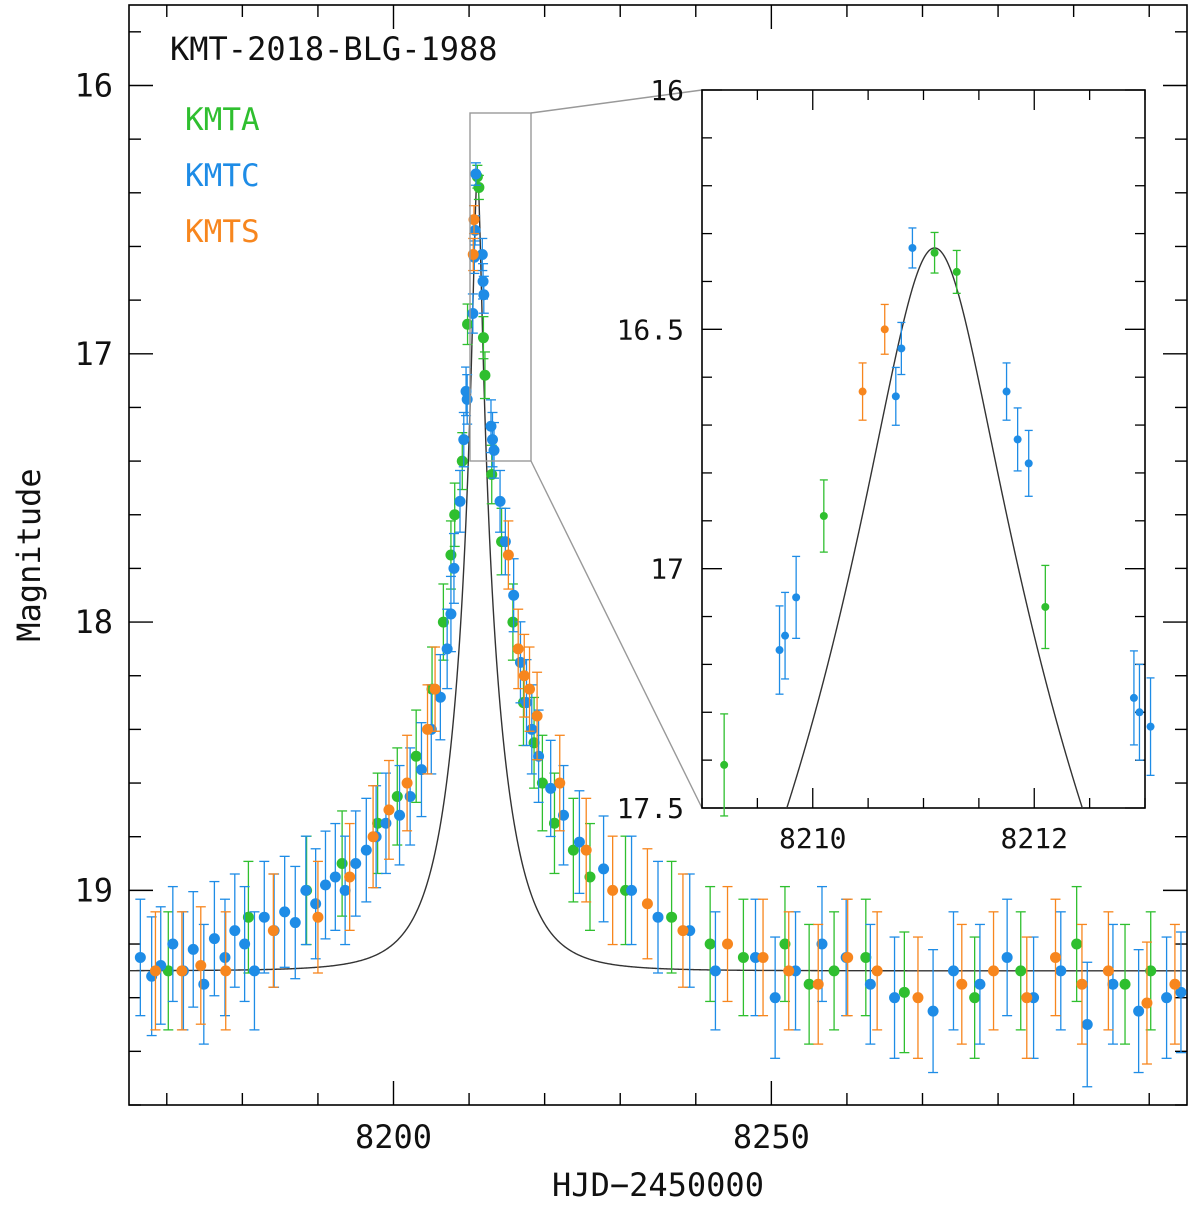 This screenshot has height=1206, width=1200. I want to click on inset-model-curve, so click(935, 527).